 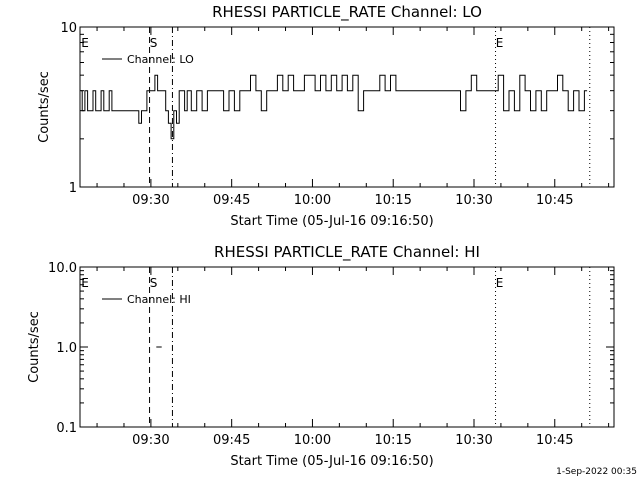 I want to click on panel1-x-tick-label: 09:45, so click(x=231, y=200).